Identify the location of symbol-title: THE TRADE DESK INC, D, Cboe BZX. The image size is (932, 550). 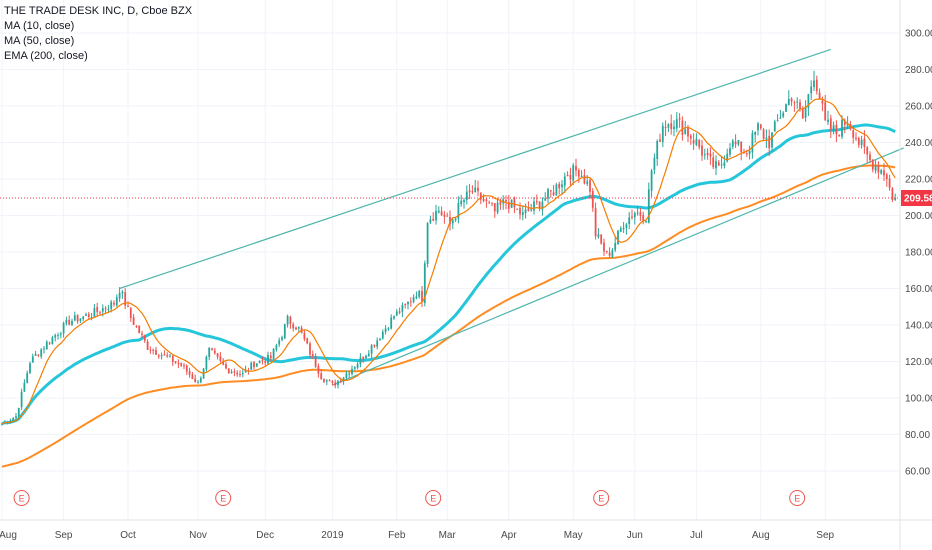
(98, 11).